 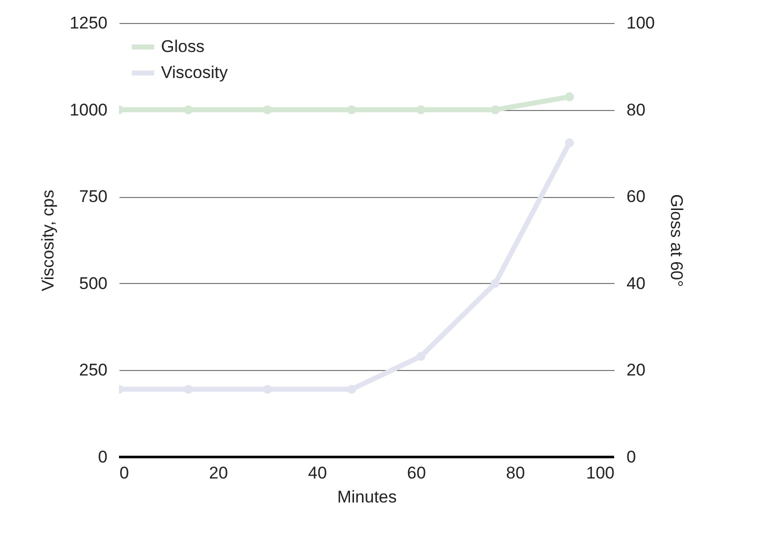 I want to click on y-tick-label: 1250, so click(x=89, y=23).